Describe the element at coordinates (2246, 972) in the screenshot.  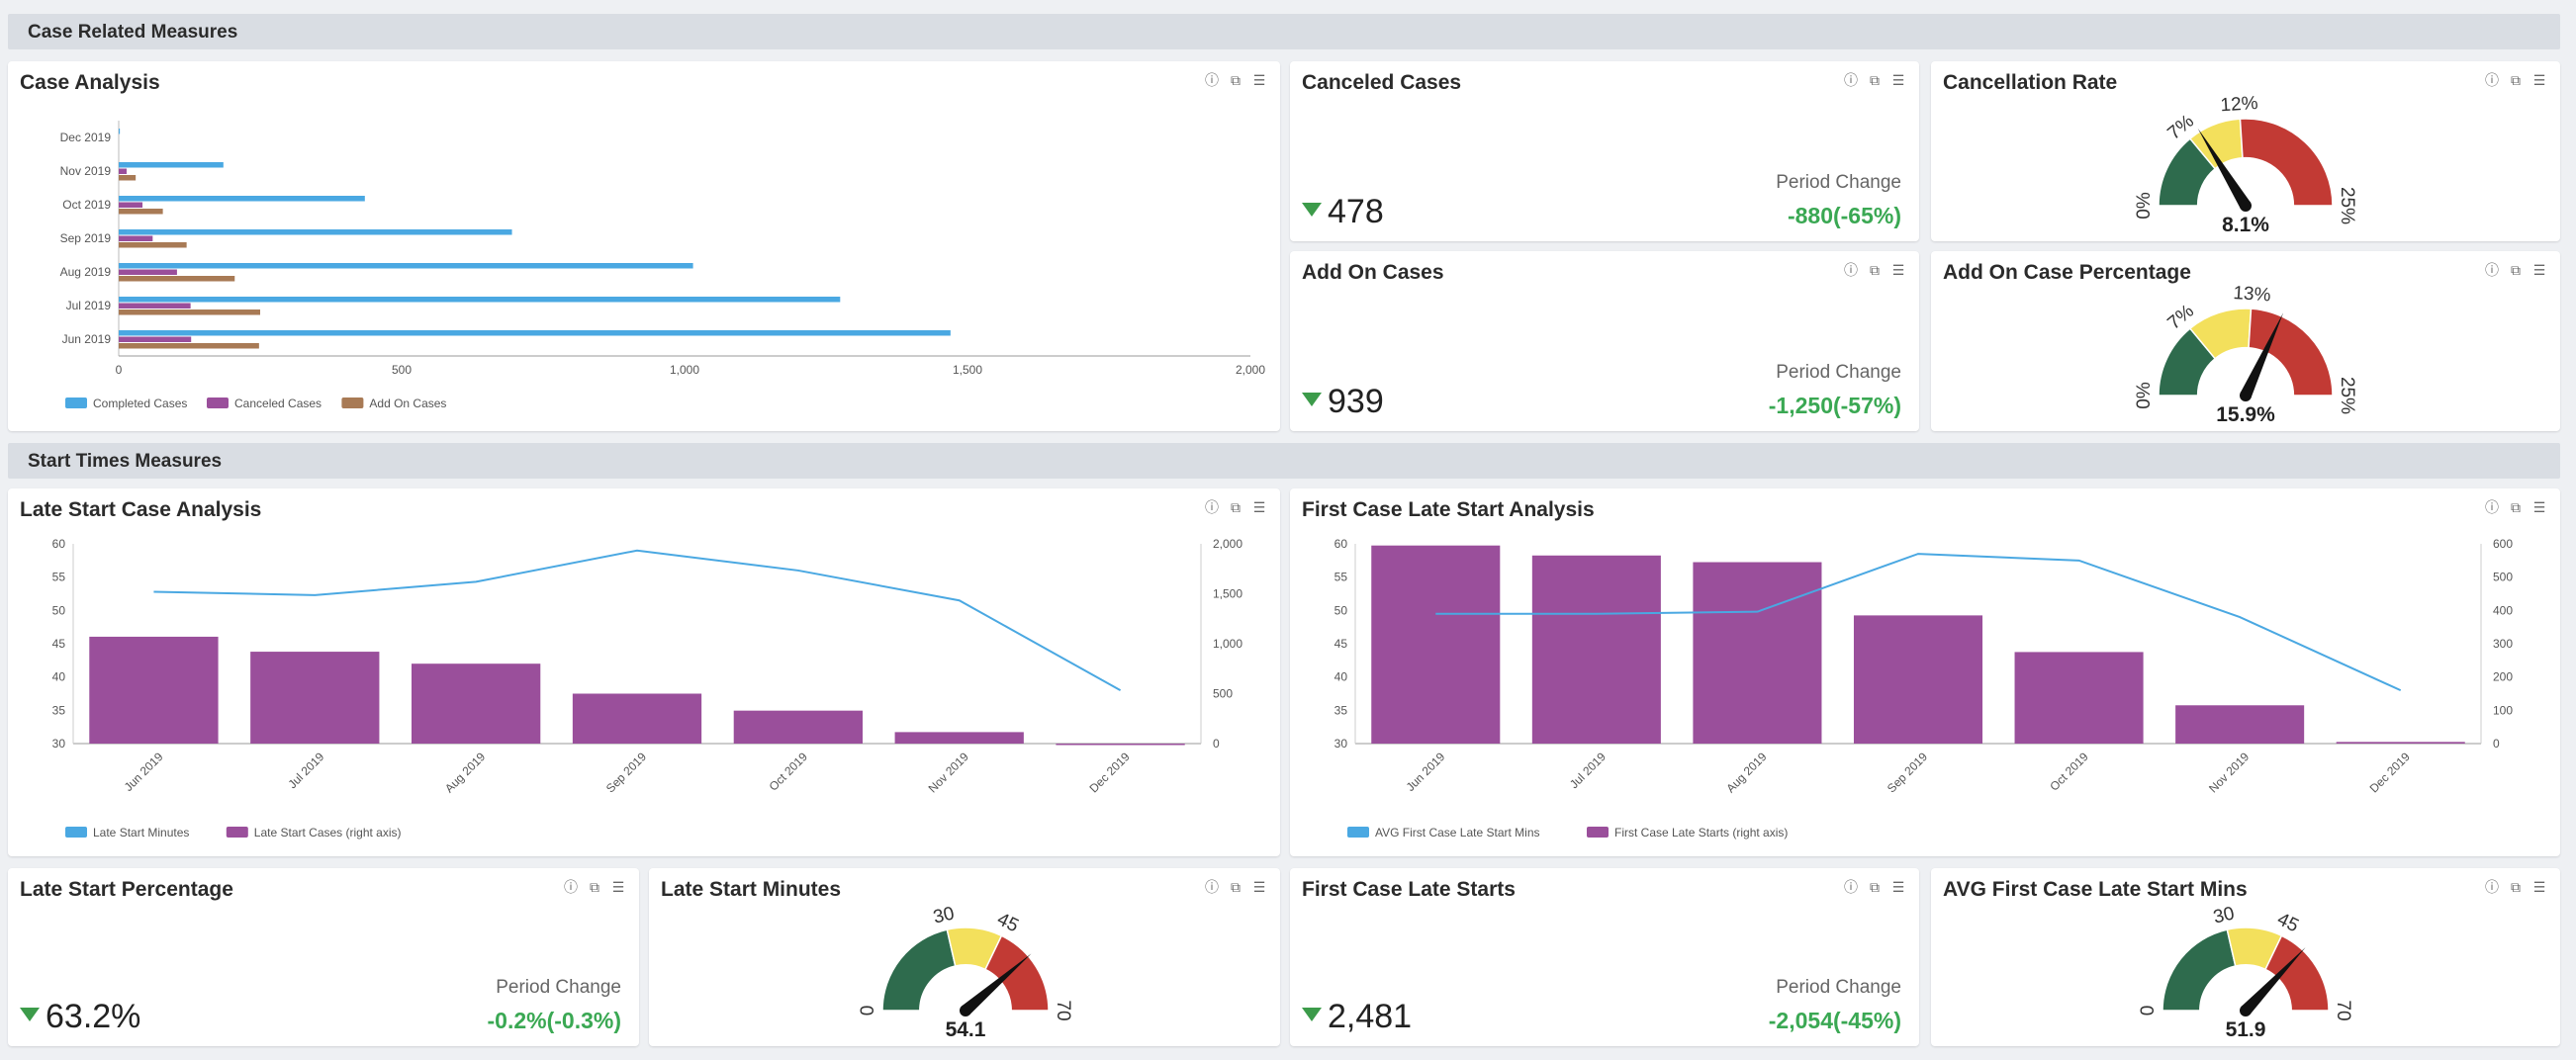
I see `avg-first-case-late-start-mins-gauge: 0 30 45 70 51.9` at that location.